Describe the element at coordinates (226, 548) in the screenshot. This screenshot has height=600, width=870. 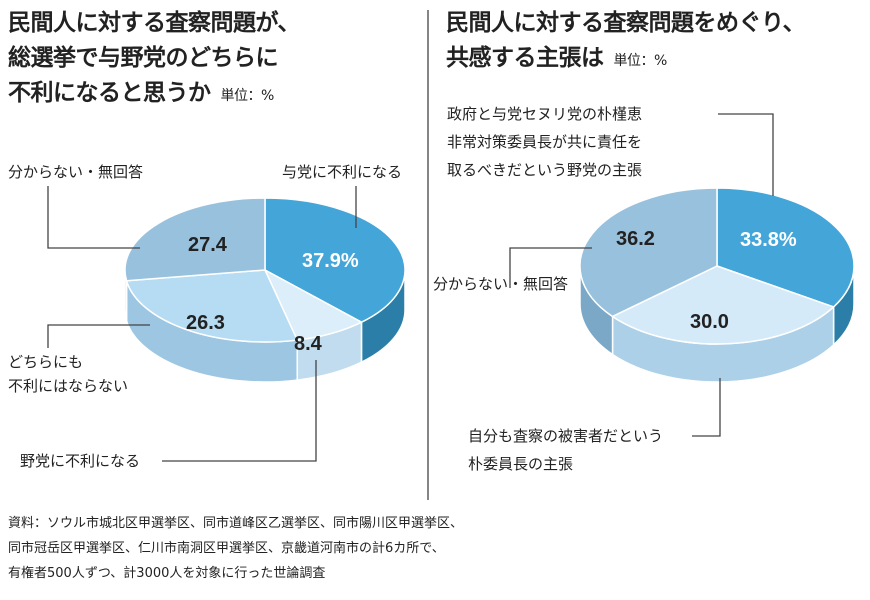
I see `source-line-2: 同市冠岳区甲選挙区、仁川市南洞区甲選挙区、京畿道河南市の計6カ所で、` at that location.